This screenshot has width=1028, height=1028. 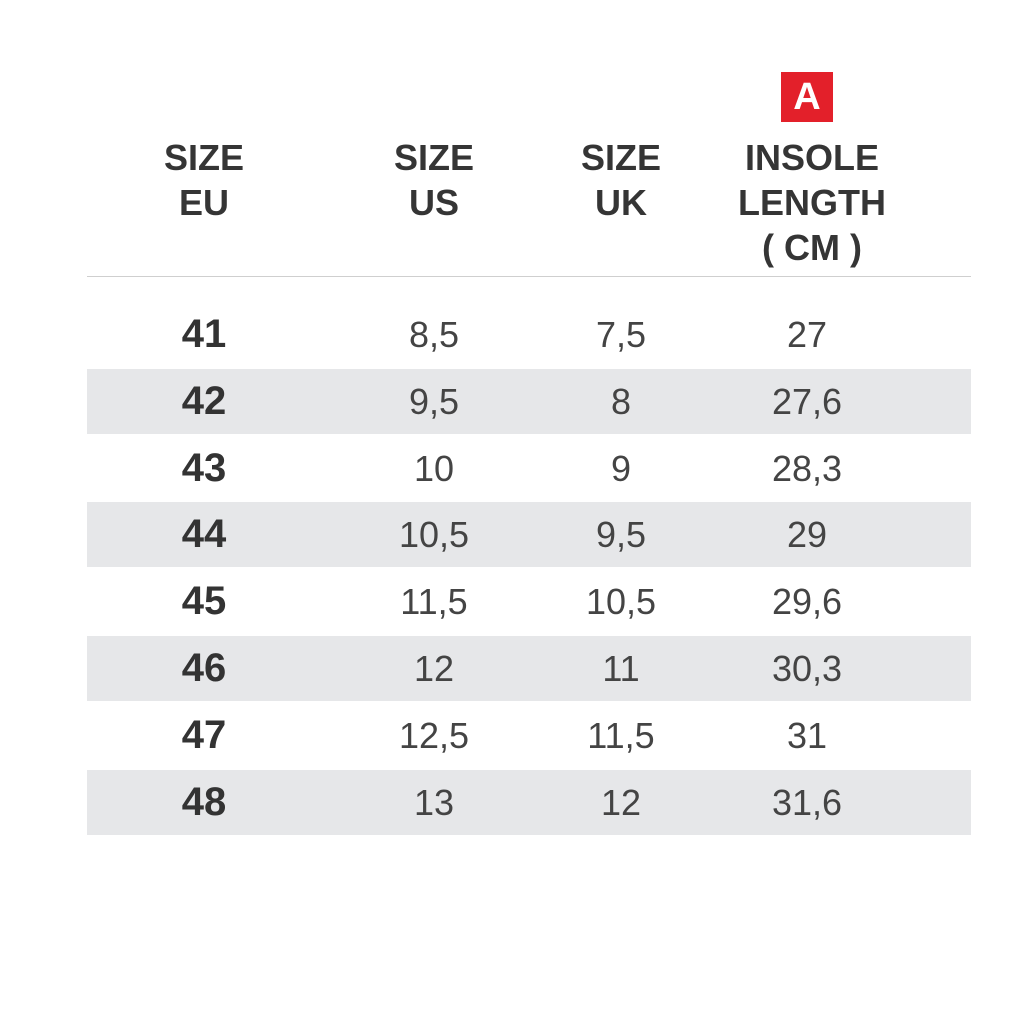 What do you see at coordinates (204, 467) in the screenshot?
I see `table-cell: 43` at bounding box center [204, 467].